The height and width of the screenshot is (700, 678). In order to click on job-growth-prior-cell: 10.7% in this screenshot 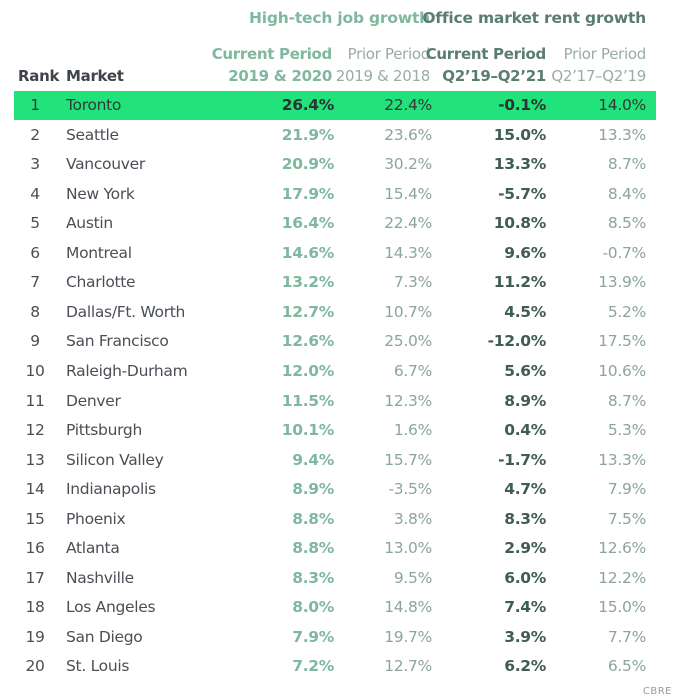, I will do `click(408, 311)`.